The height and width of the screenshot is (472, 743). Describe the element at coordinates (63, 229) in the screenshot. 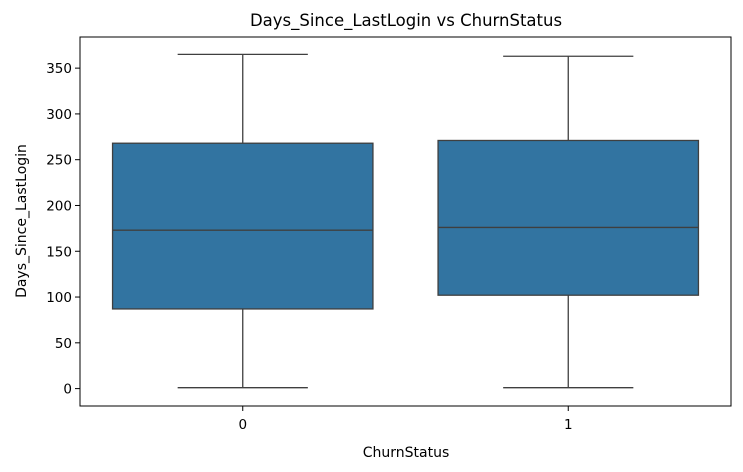

I see `y-axis: 0 50 100 150 200 250 300 350` at that location.